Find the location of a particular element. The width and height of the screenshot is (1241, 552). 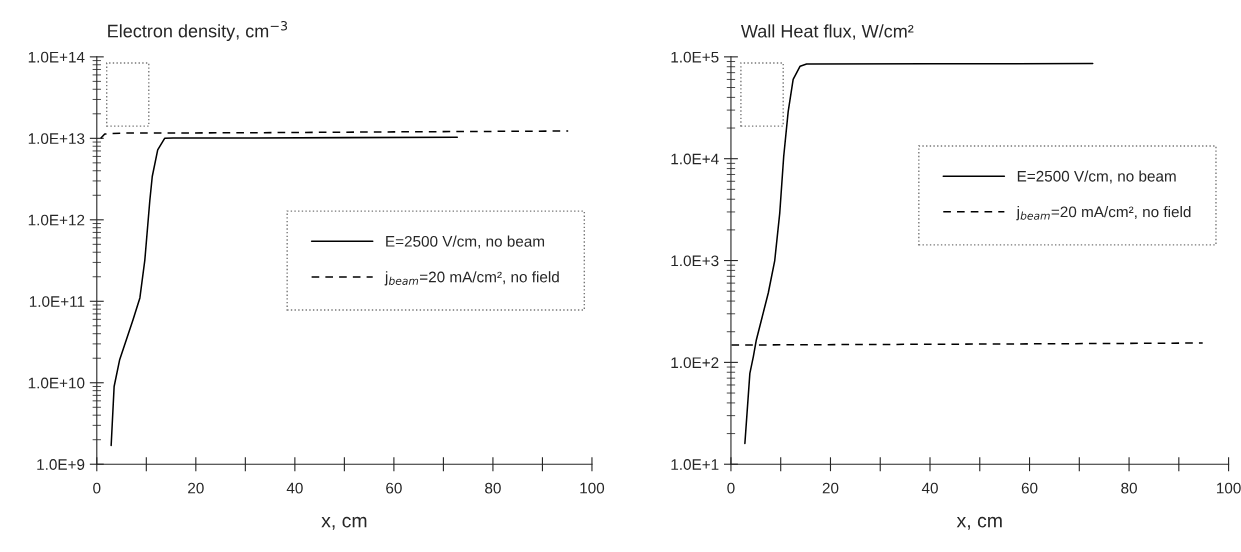

y-tick-label: 1.0E+3 is located at coordinates (695, 261).